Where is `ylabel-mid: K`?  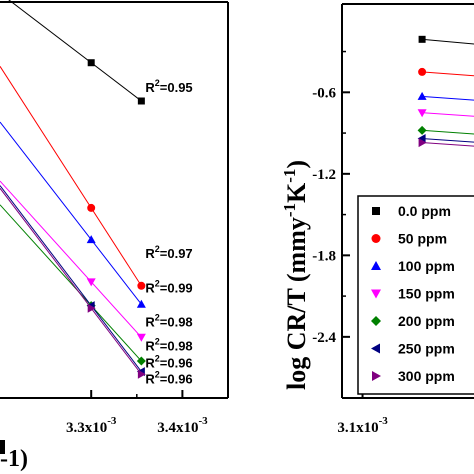
ylabel-mid: K is located at coordinates (296, 192).